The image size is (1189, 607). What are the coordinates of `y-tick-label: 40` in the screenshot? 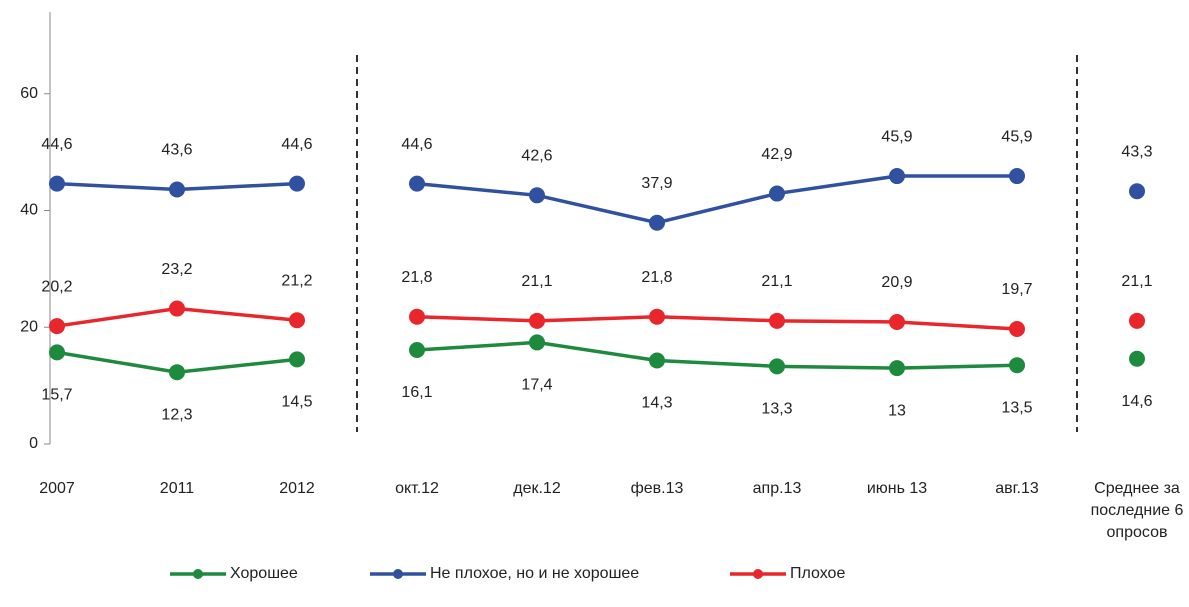 It's located at (29, 210).